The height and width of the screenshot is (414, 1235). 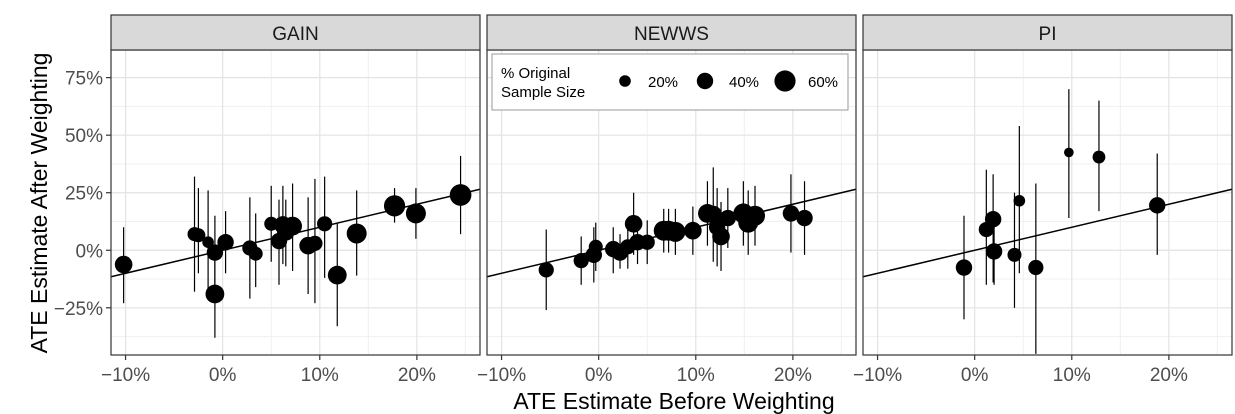 I want to click on x-axis-title: ATE Estimate Before Weighting, so click(x=673, y=401).